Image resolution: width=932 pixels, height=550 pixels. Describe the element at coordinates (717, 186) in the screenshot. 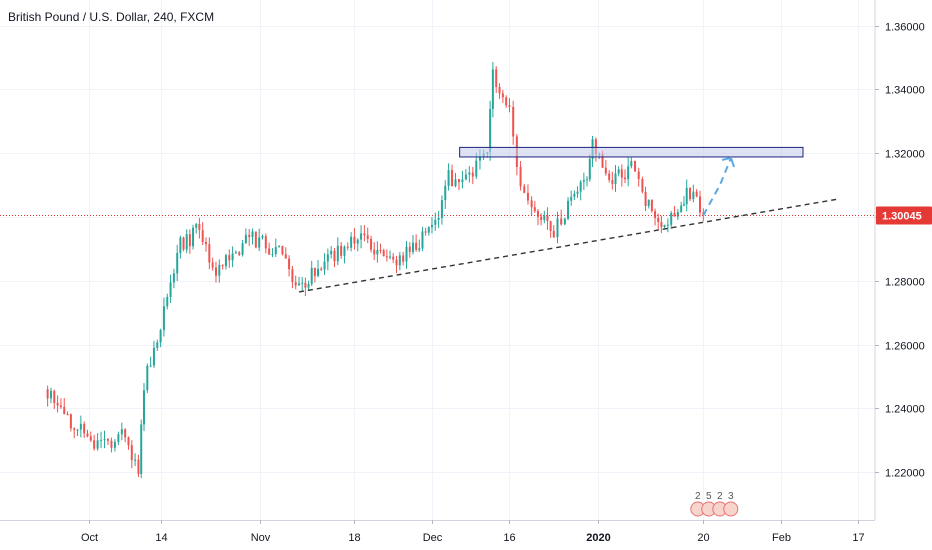

I see `projection-arrow-path` at that location.